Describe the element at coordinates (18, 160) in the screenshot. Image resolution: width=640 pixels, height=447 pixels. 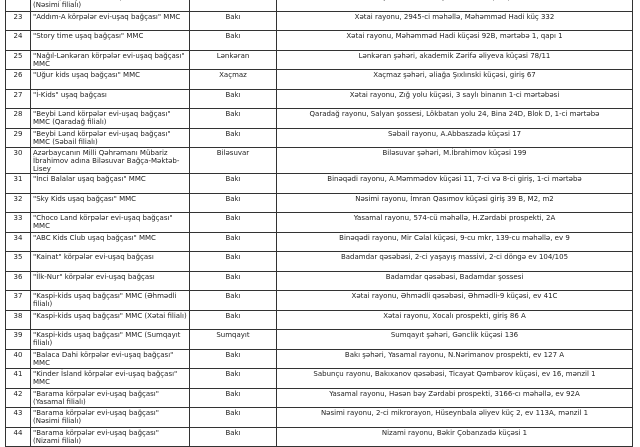
I see `row-number: 30` at that location.